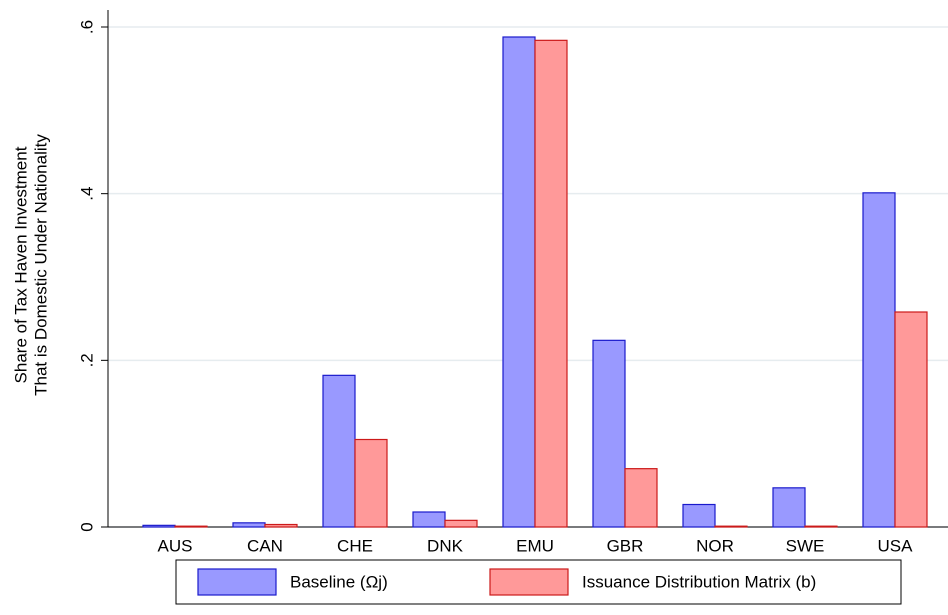 This screenshot has height=615, width=948. I want to click on y-tick-label: .4, so click(86, 194).